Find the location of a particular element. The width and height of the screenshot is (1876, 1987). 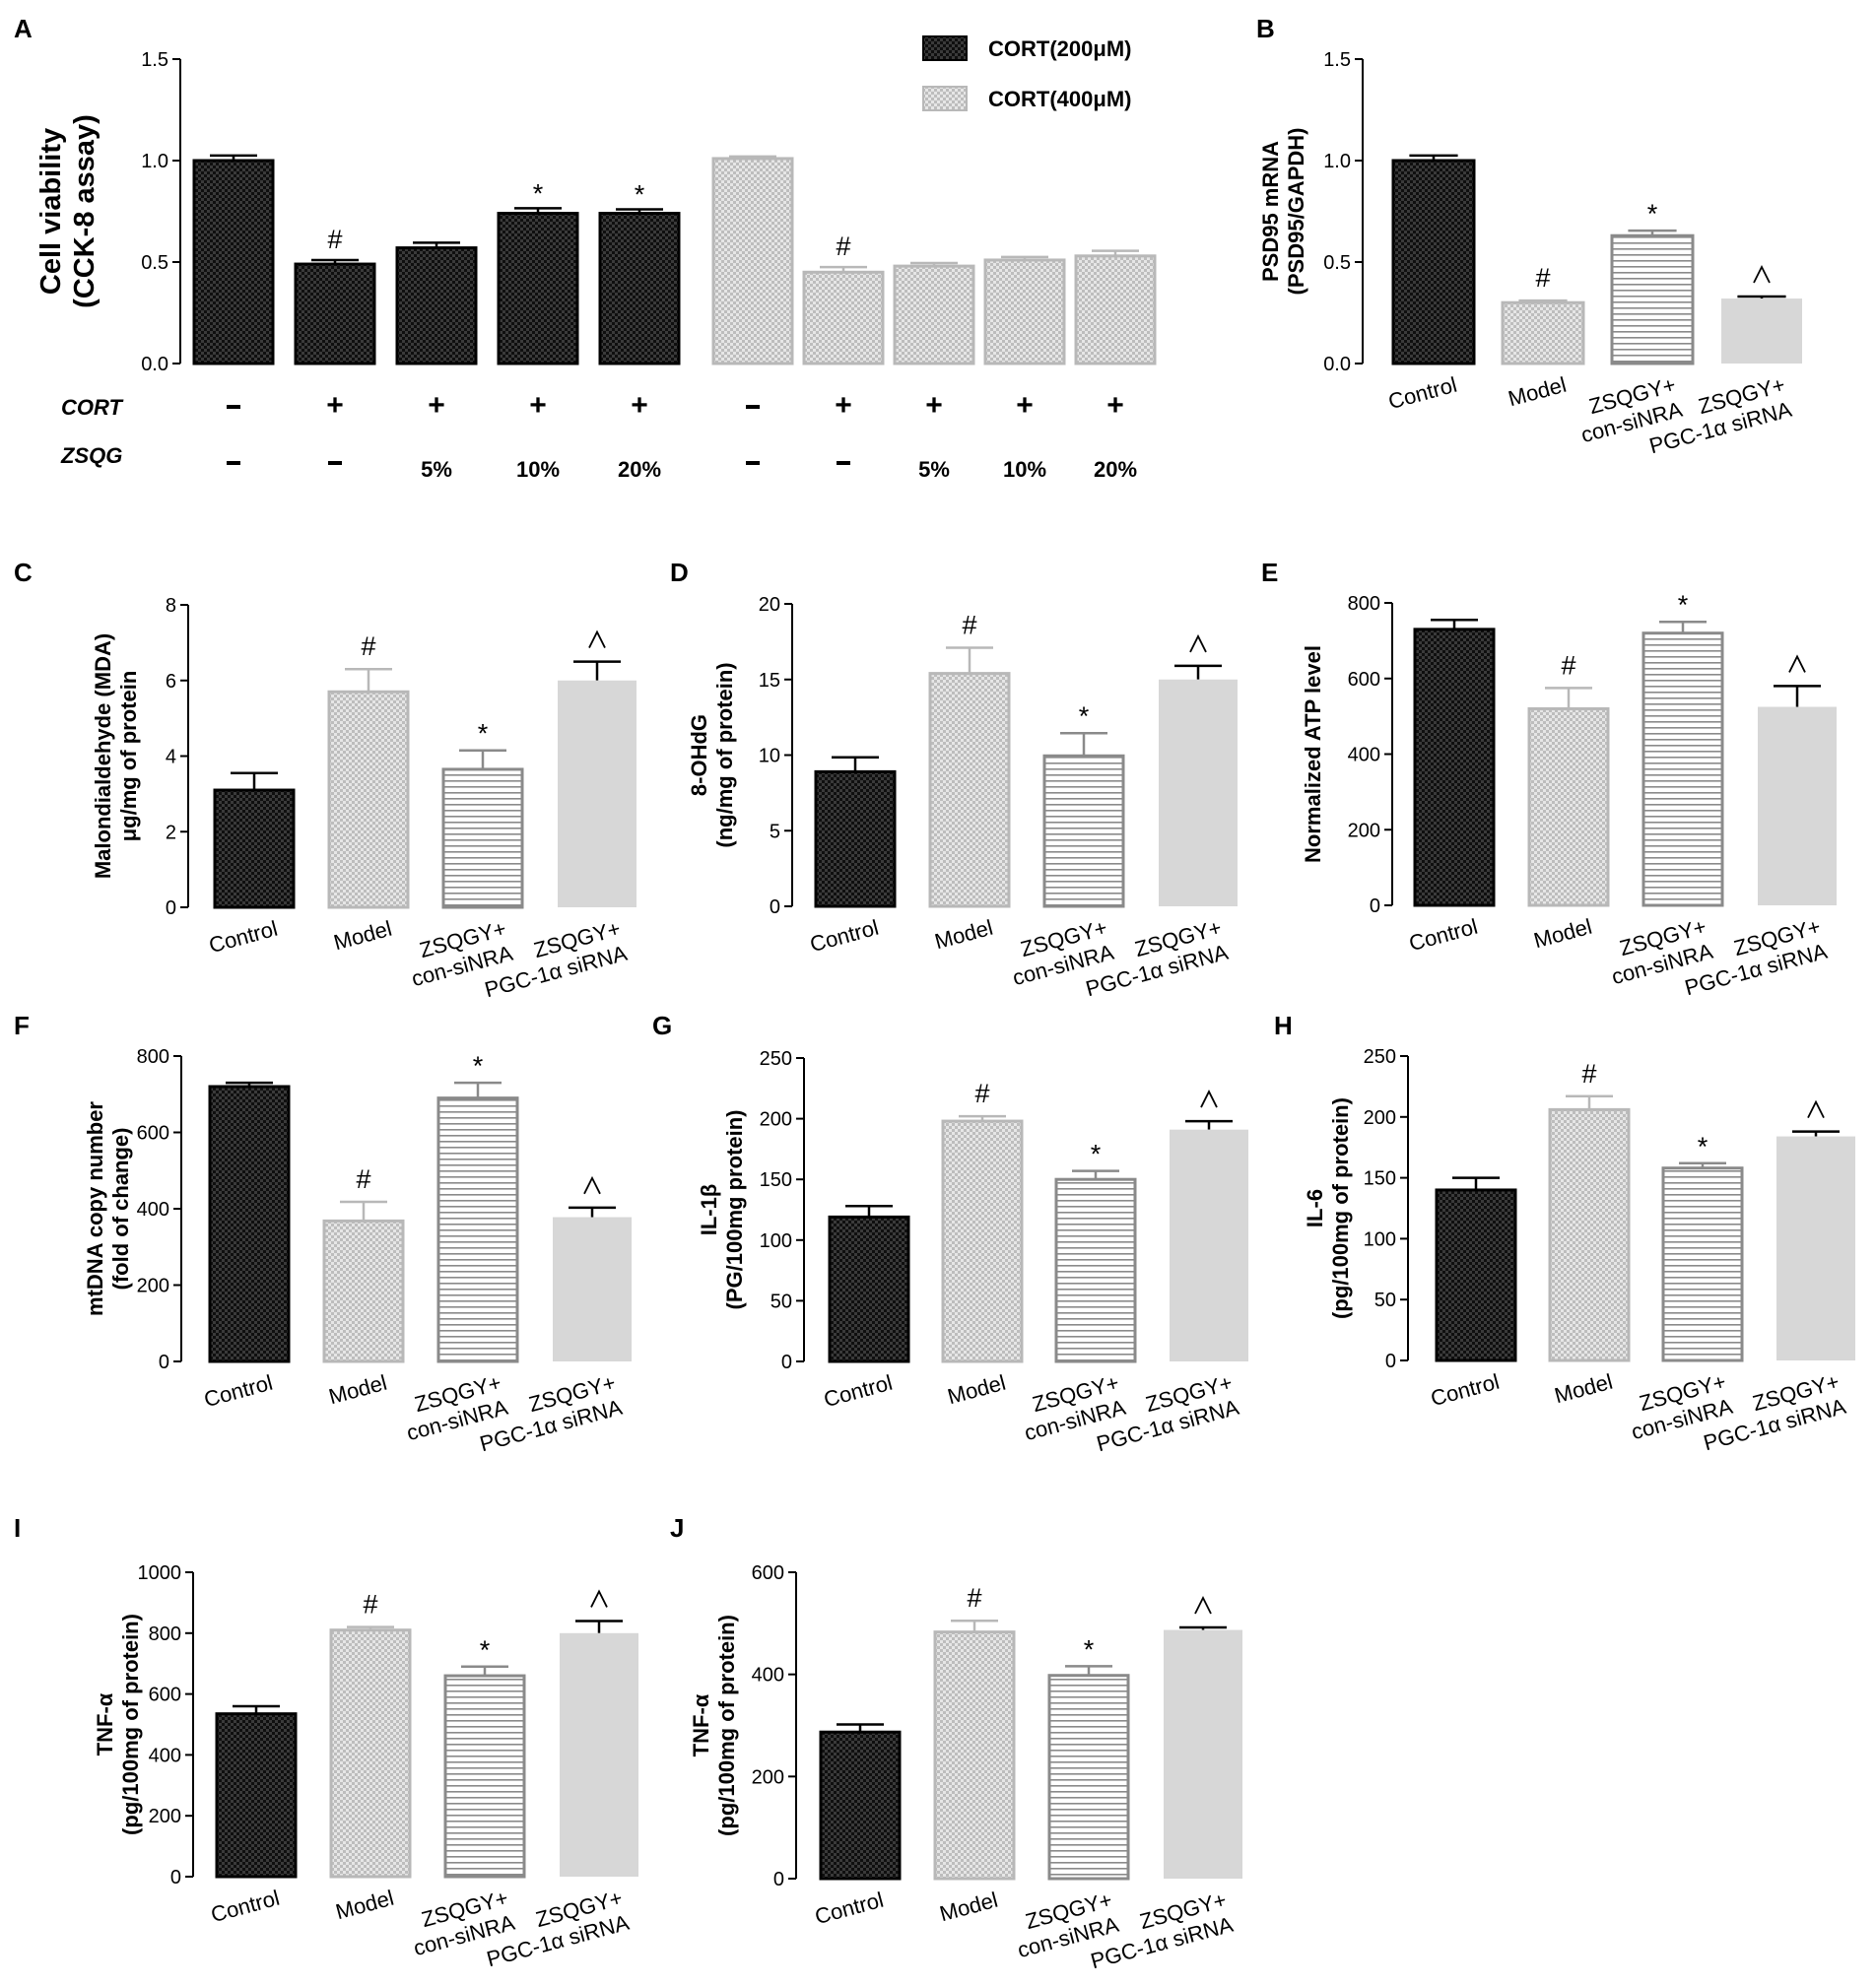

y-axis-label: μg/mg of protein is located at coordinates (128, 756).